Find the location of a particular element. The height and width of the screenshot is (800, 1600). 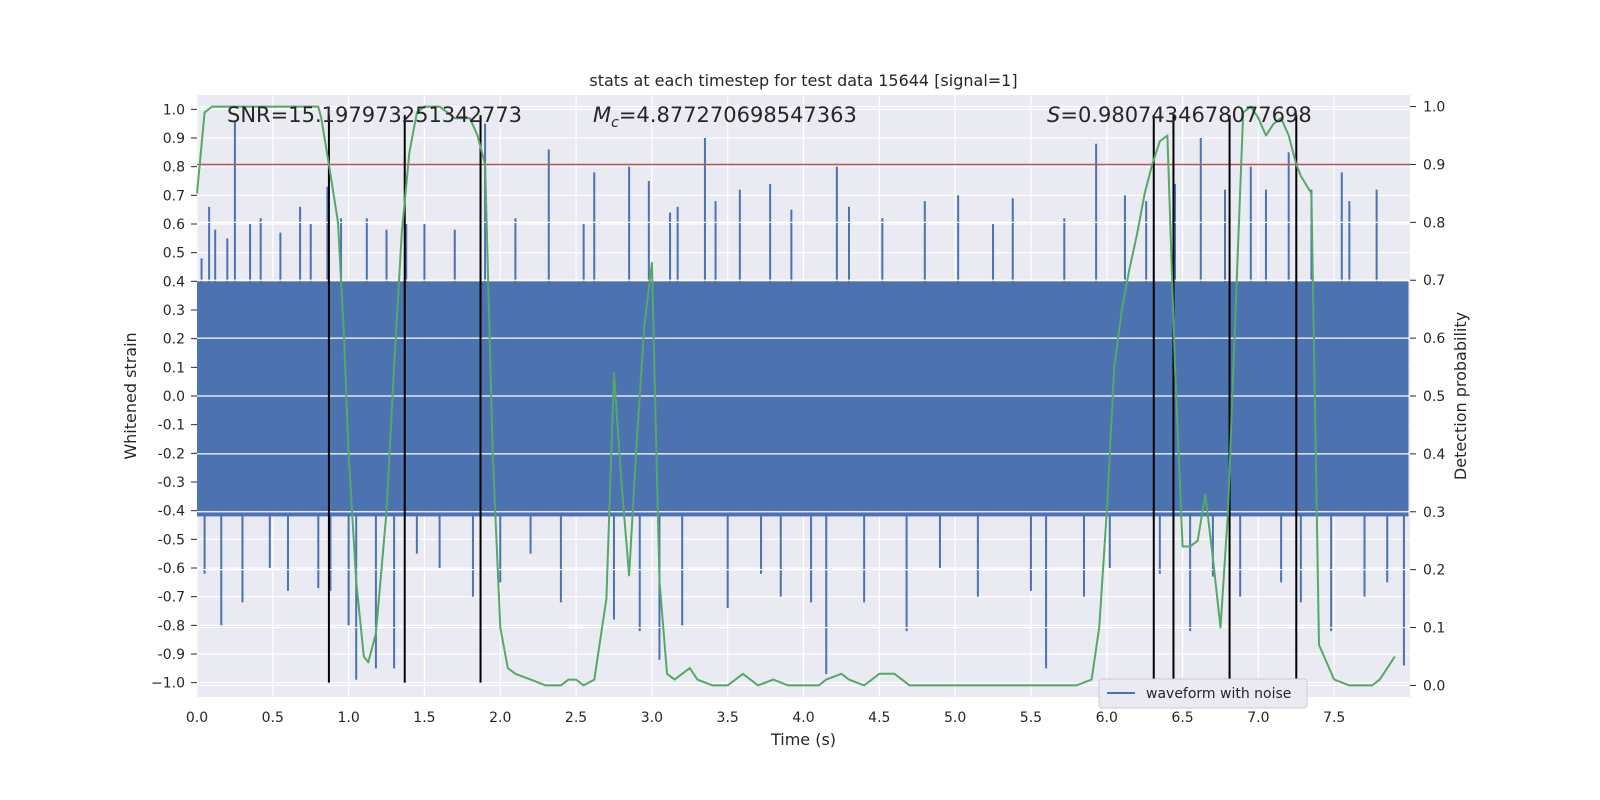

y-tick-label: 0.9 is located at coordinates (174, 139).